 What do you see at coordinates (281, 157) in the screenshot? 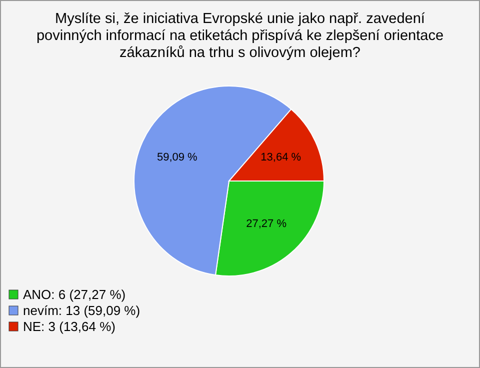
I see `data-label: 13,64 %` at bounding box center [281, 157].